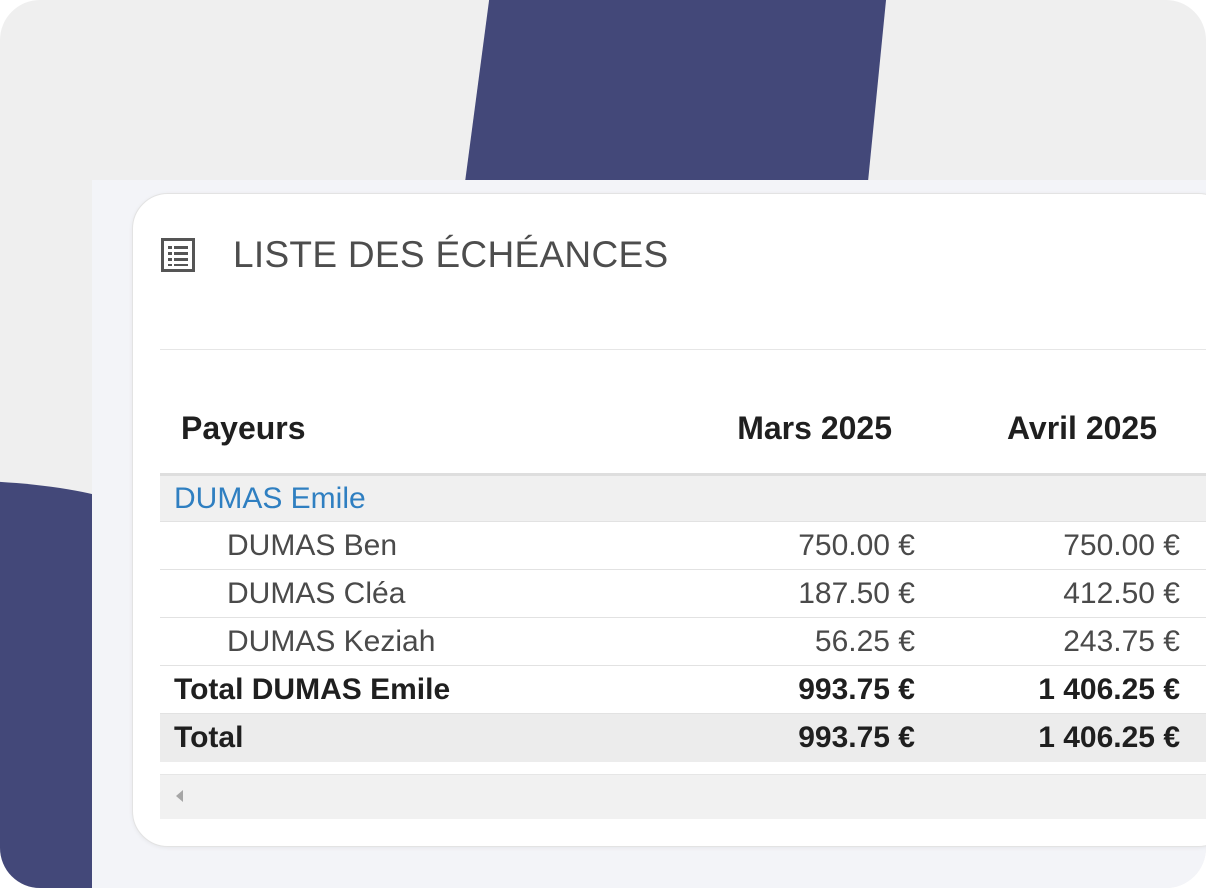  What do you see at coordinates (683, 738) in the screenshot?
I see `total-row: Total 993.75 € 1 406.25 €` at bounding box center [683, 738].